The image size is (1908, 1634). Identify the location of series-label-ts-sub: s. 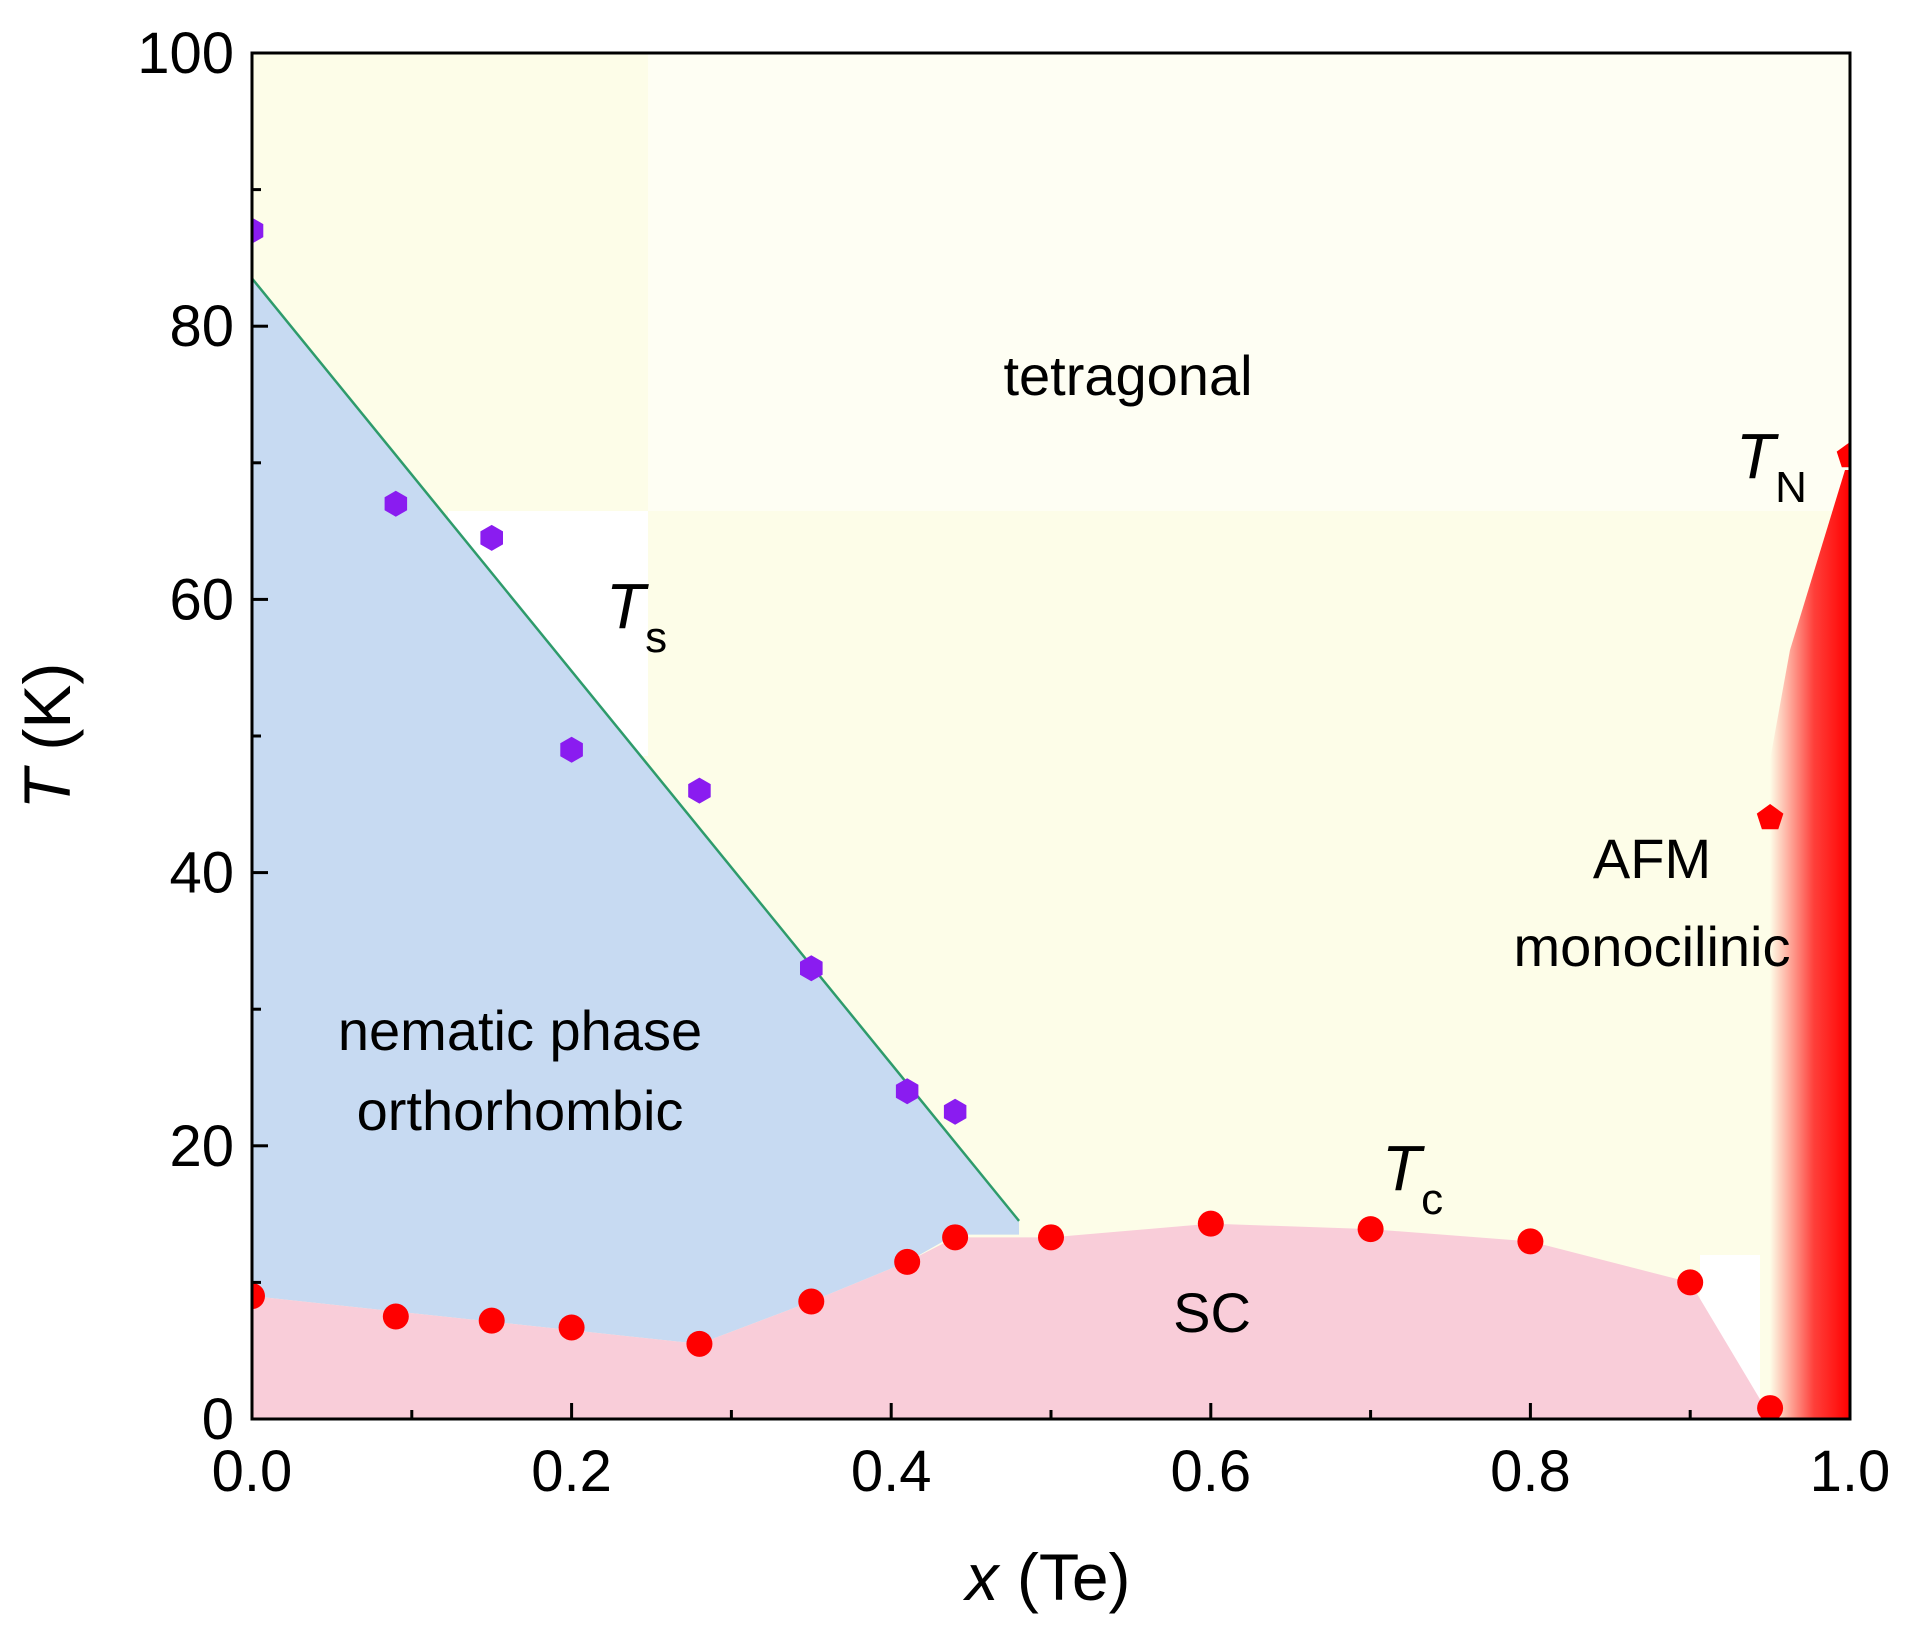
(656, 637).